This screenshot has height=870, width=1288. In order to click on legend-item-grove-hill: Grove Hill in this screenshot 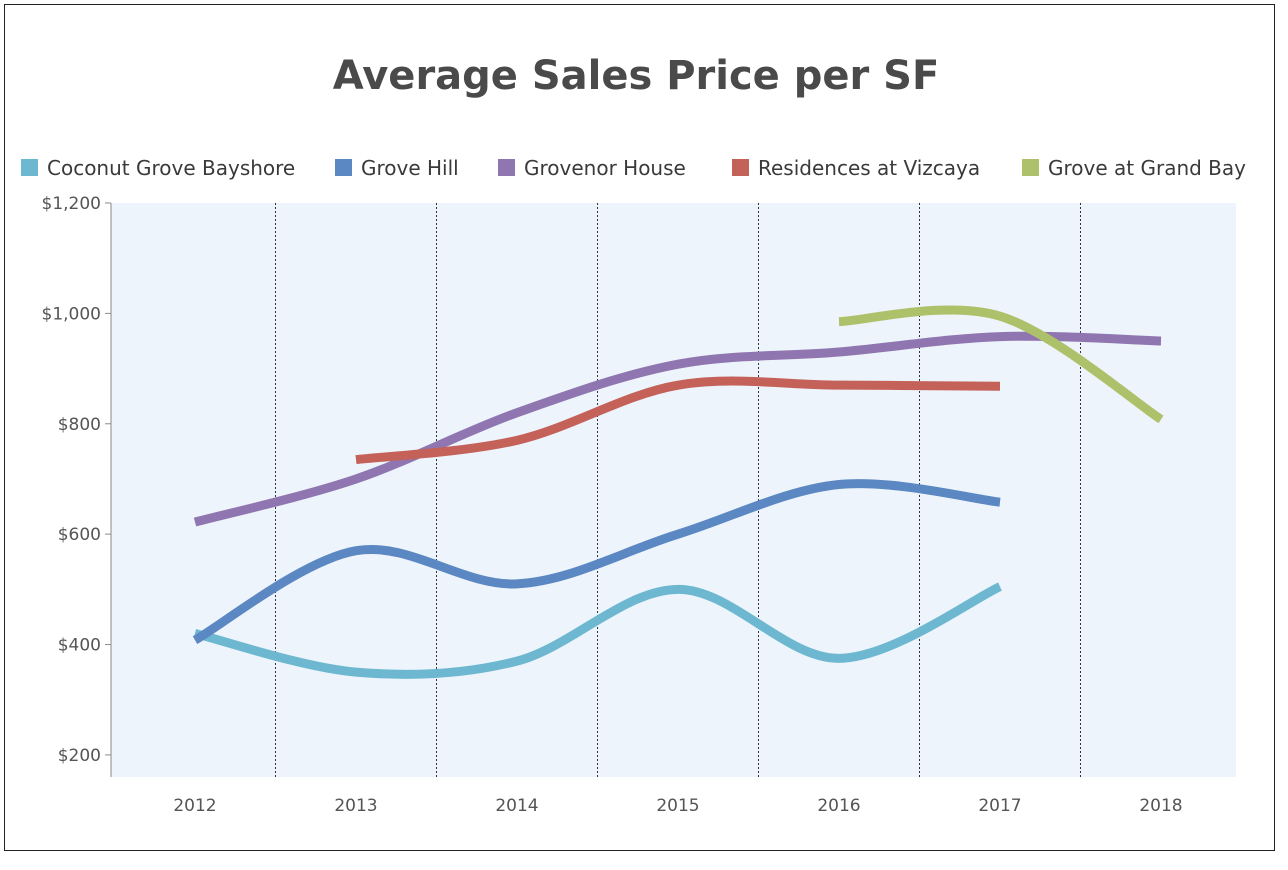, I will do `click(397, 168)`.